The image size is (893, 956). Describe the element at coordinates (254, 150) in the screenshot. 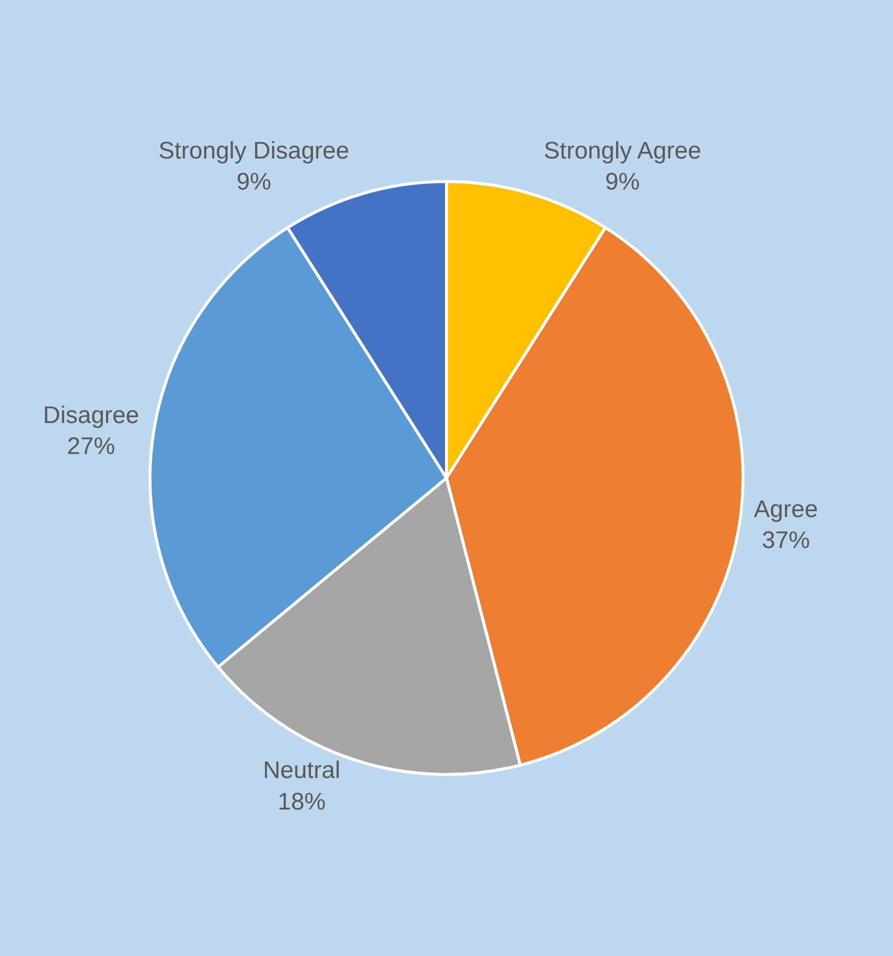

I see `slice-label: Strongly Disagree` at that location.